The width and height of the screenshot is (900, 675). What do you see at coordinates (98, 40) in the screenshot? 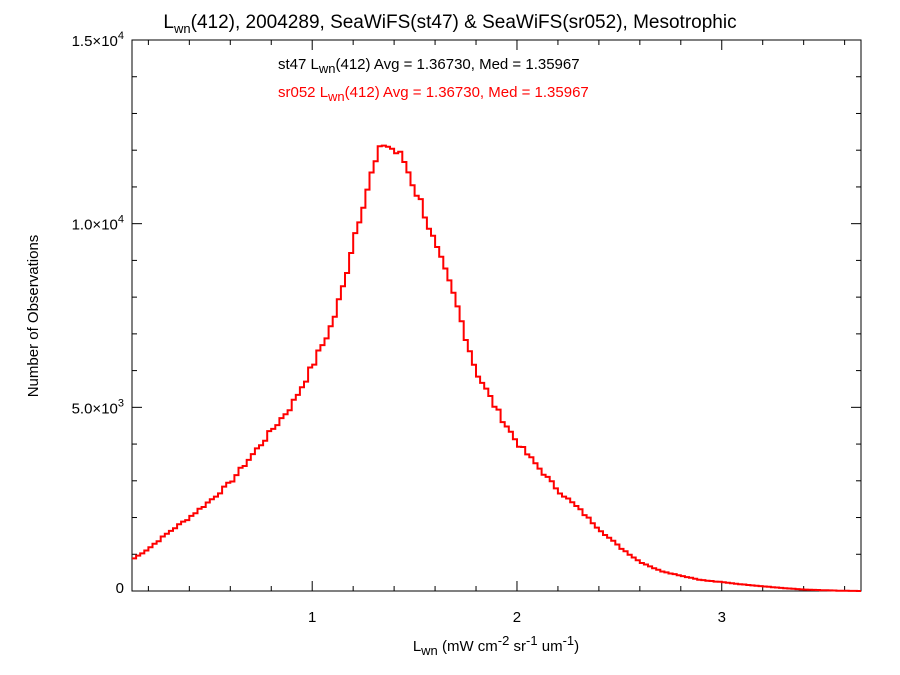
I see `y-tick-label: 1.5×10⁴` at bounding box center [98, 40].